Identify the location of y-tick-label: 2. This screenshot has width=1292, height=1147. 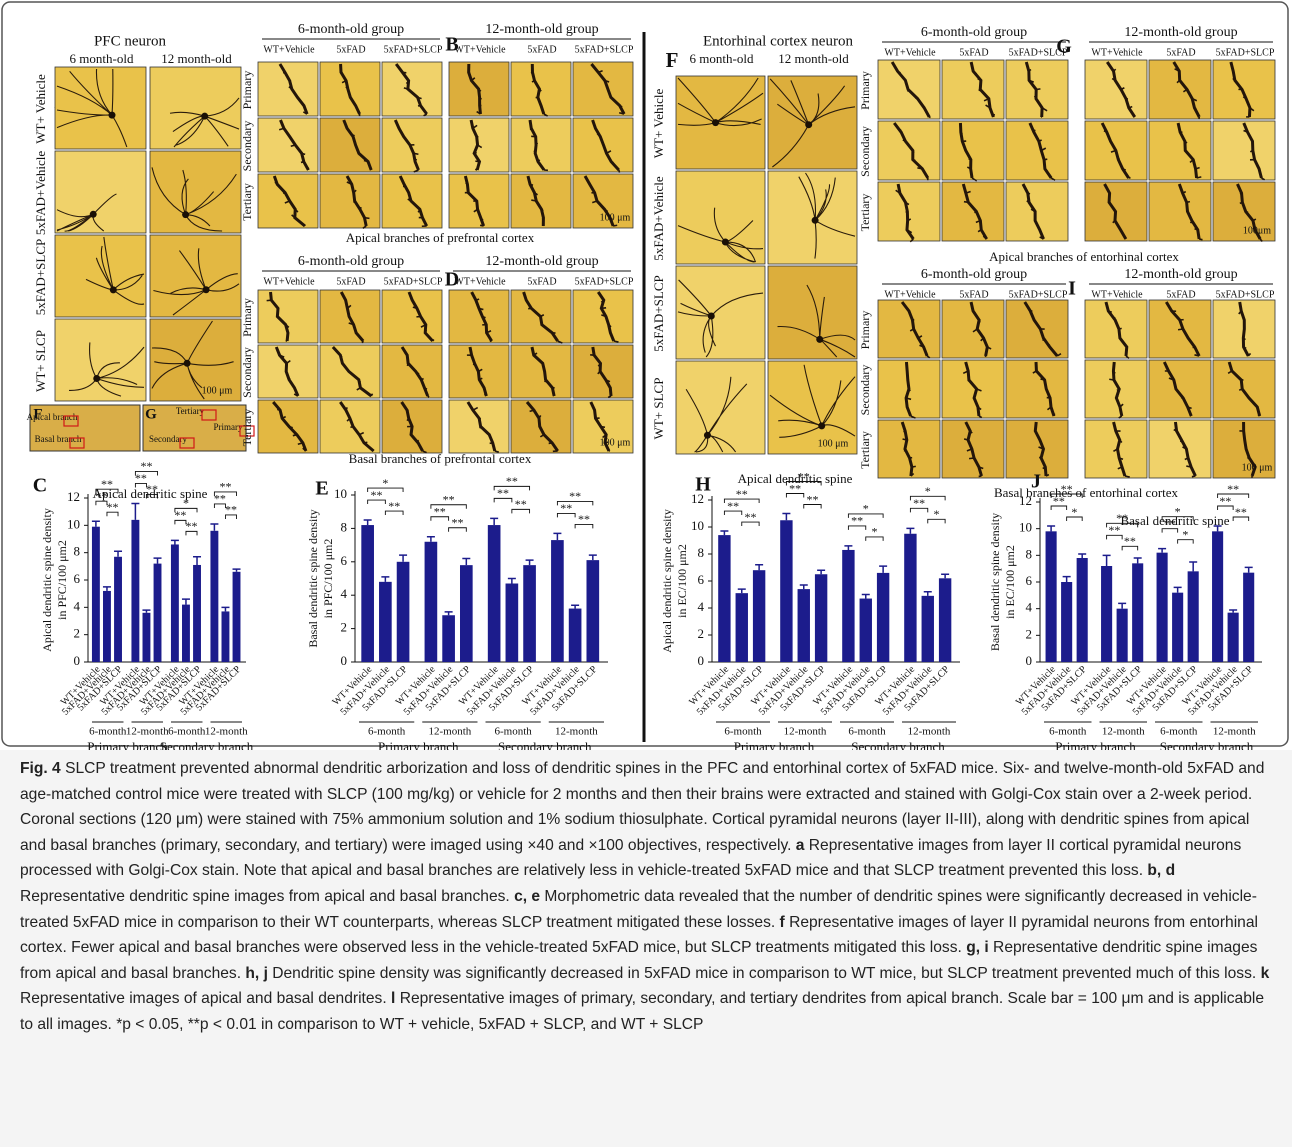
(1029, 633).